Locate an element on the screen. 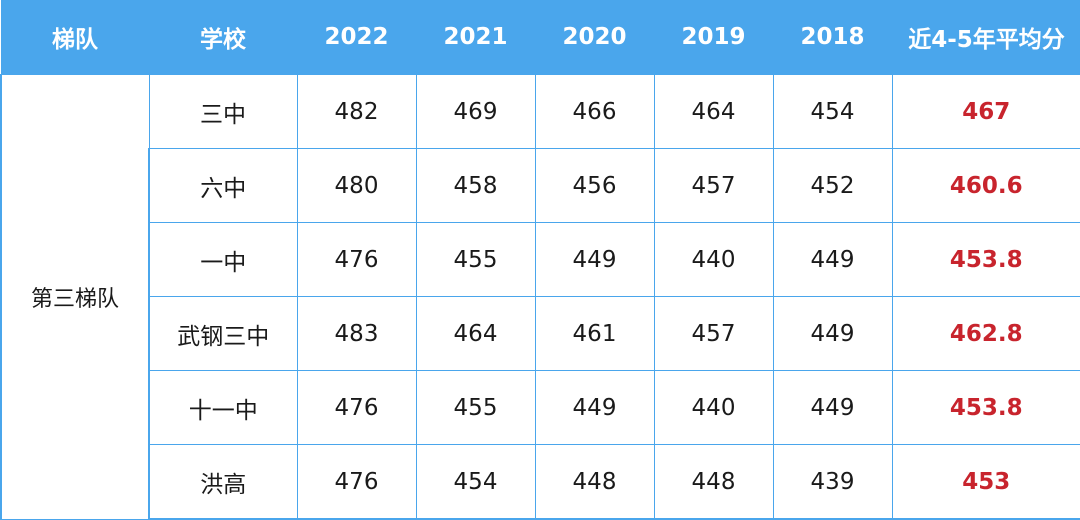 This screenshot has width=1080, height=520. score-cell: 482 is located at coordinates (356, 111).